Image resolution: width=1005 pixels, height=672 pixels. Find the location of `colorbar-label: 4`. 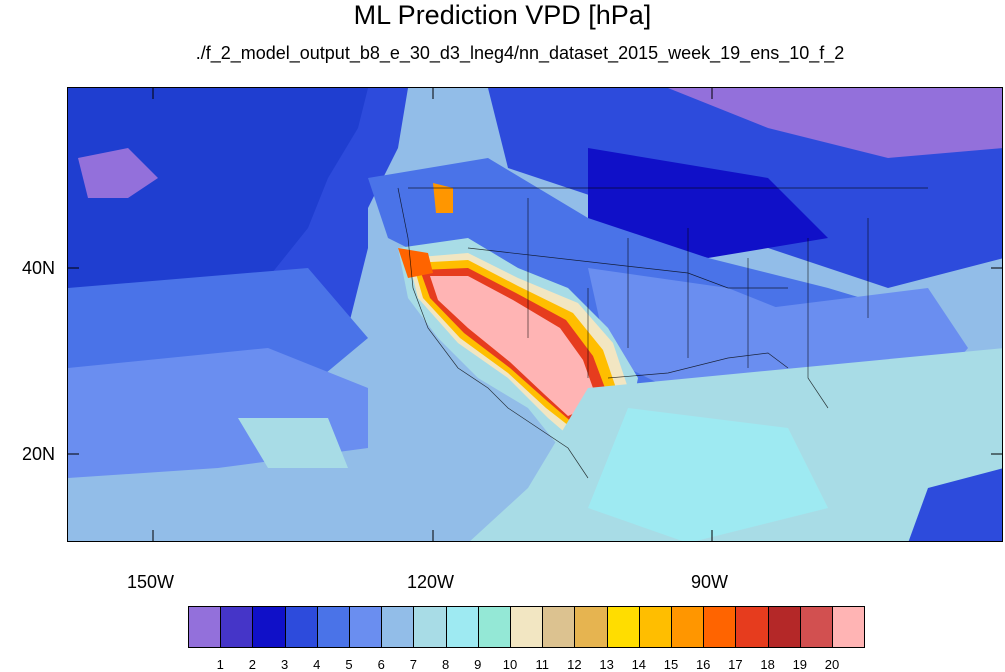

colorbar-label: 4 is located at coordinates (317, 664).